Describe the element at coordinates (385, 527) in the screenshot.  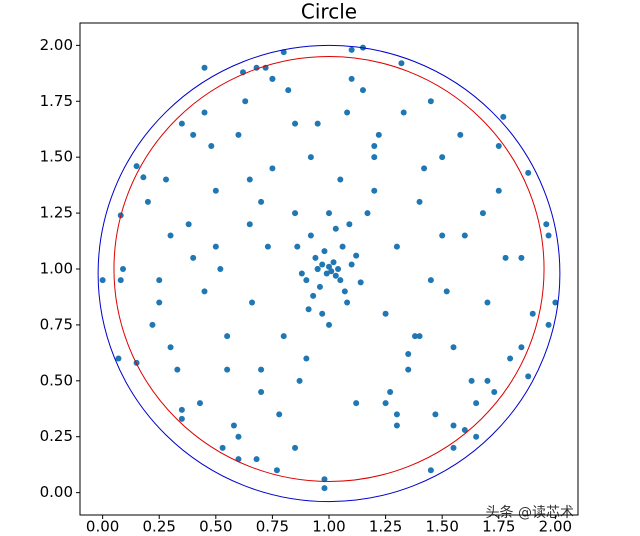
I see `x-tick-label: 1.25` at that location.